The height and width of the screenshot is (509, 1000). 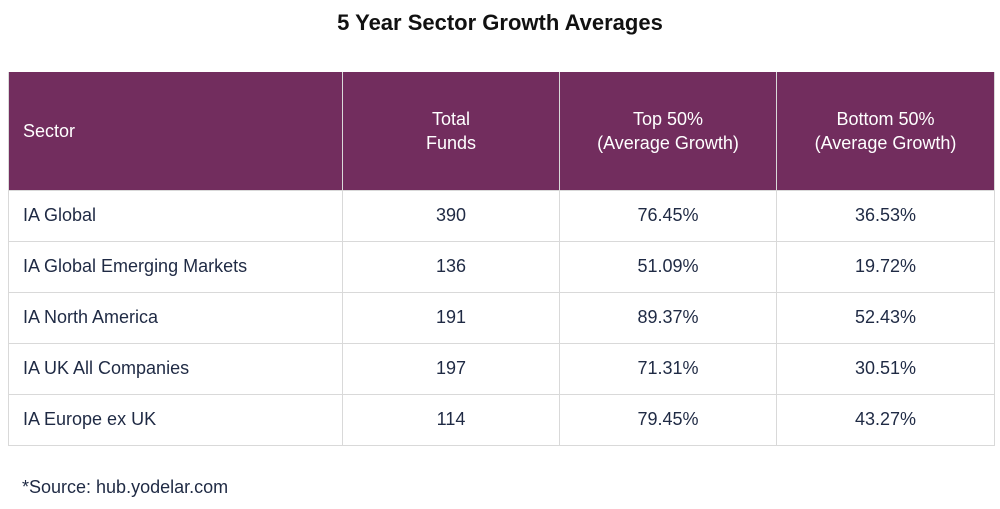 What do you see at coordinates (885, 368) in the screenshot?
I see `cell-bottom-50: 30.51%` at bounding box center [885, 368].